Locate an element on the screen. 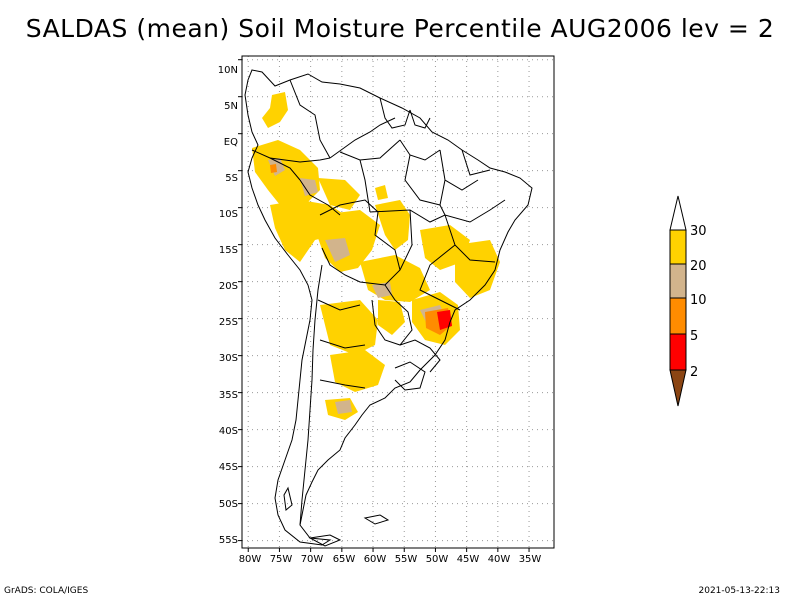 Image resolution: width=800 pixels, height=600 pixels. border-guyana is located at coordinates (395, 113).